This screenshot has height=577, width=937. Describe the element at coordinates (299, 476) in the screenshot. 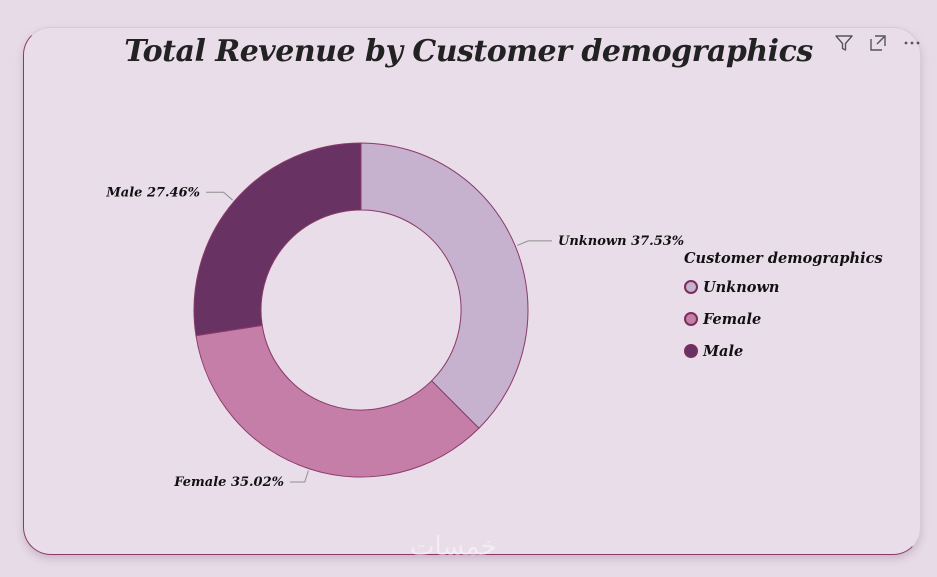

I see `leader-line-female` at that location.